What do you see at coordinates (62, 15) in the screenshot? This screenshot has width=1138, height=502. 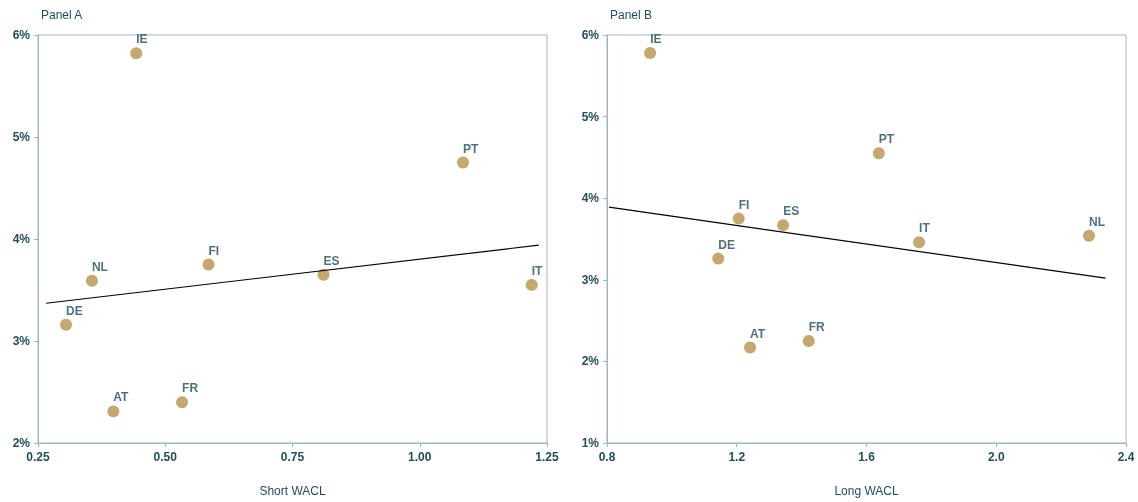 I see `chart-title: Panel A` at bounding box center [62, 15].